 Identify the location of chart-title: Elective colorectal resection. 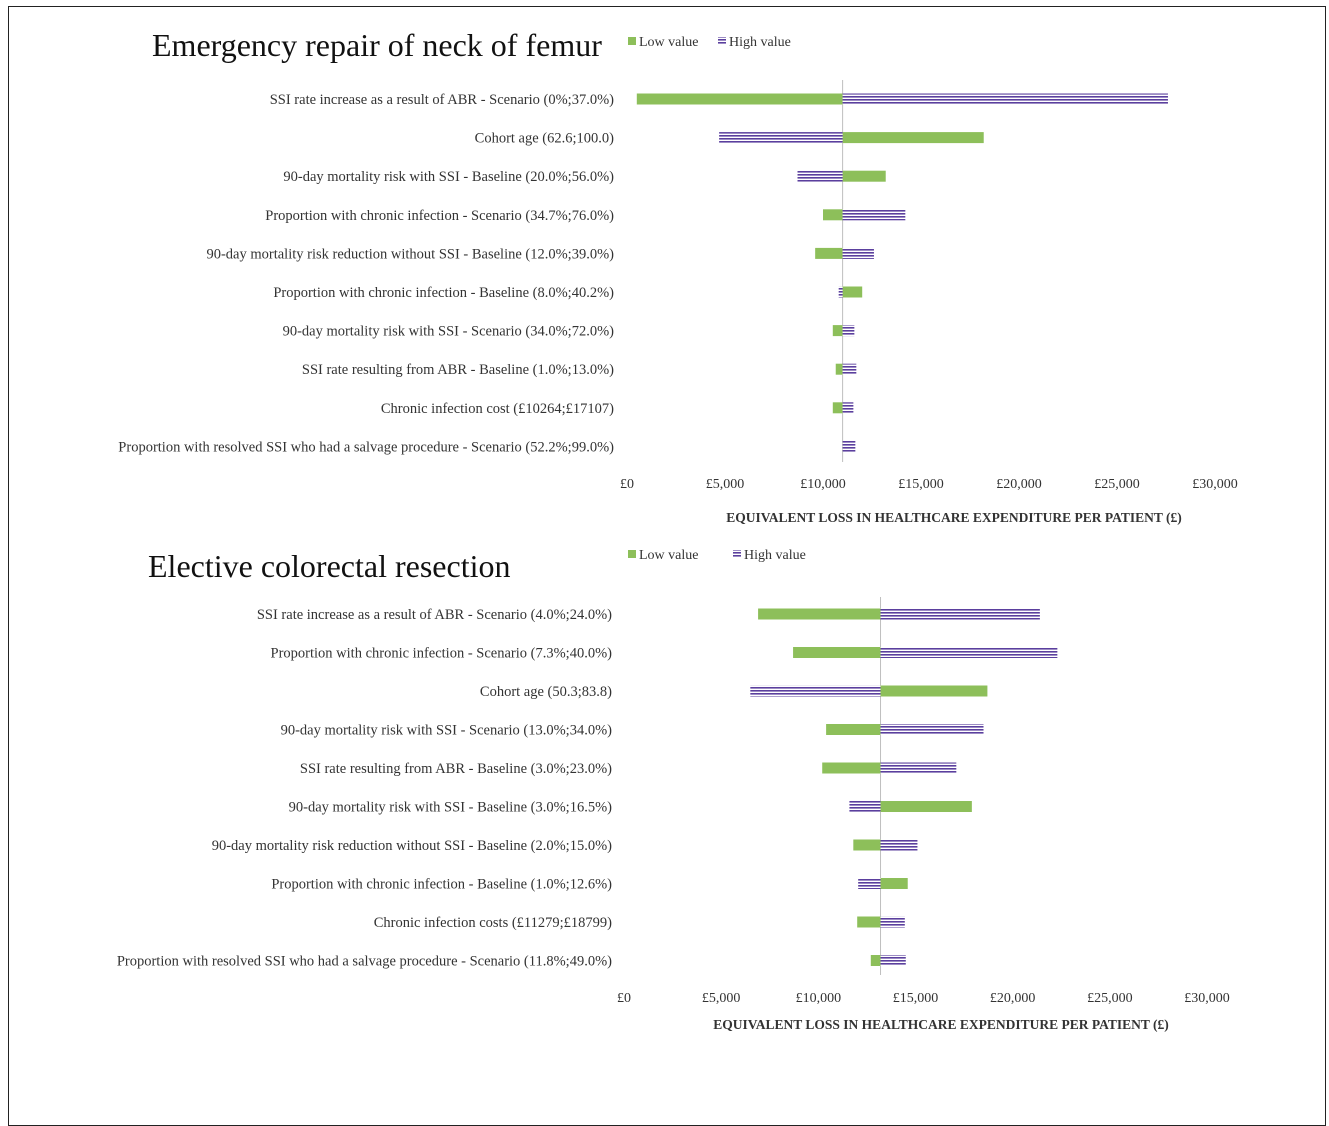
(329, 566).